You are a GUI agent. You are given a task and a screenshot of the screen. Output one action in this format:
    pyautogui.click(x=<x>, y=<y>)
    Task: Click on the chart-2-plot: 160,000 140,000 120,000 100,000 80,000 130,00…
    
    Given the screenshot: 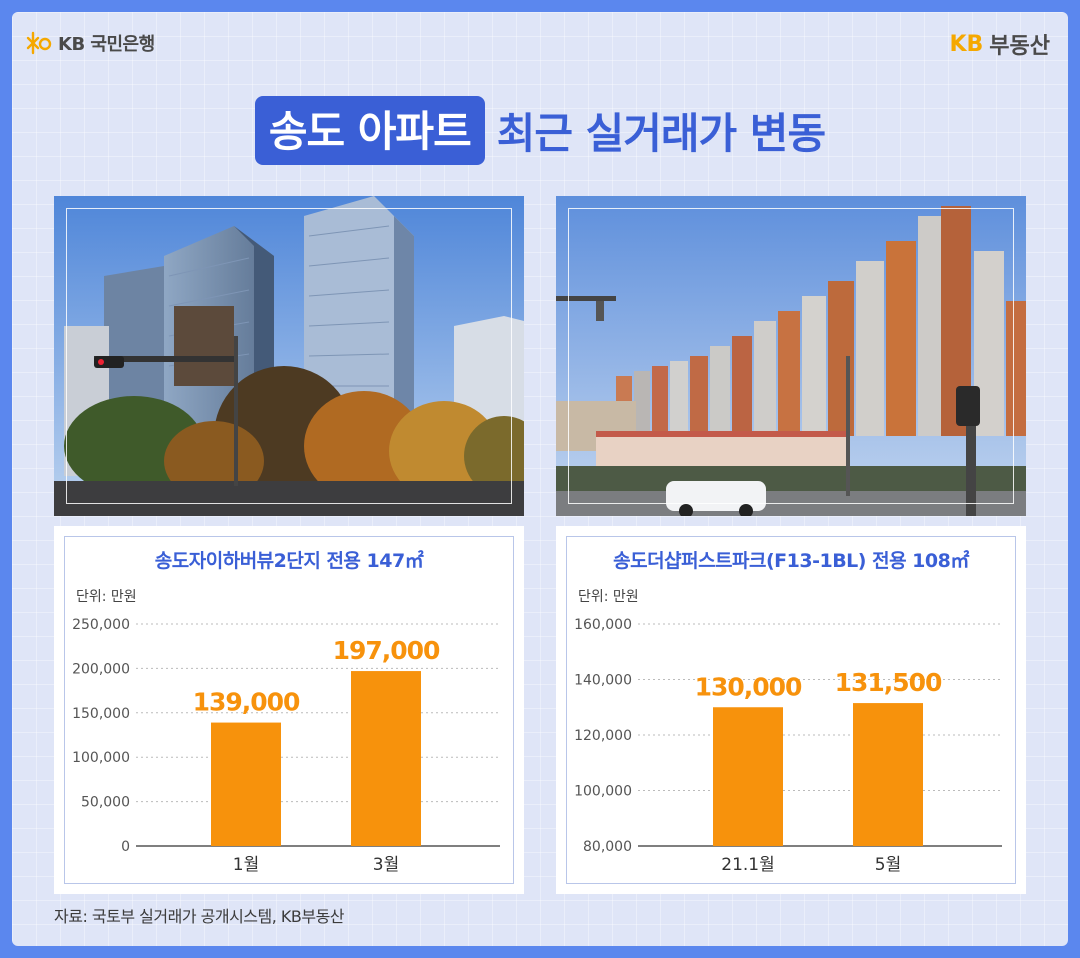 What is the action you would take?
    pyautogui.click(x=788, y=746)
    